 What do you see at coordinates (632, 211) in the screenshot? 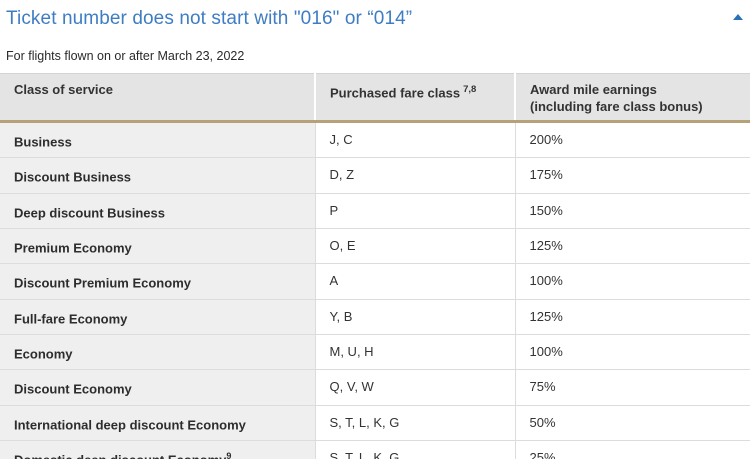
I see `earnings-cell: 150%` at bounding box center [632, 211].